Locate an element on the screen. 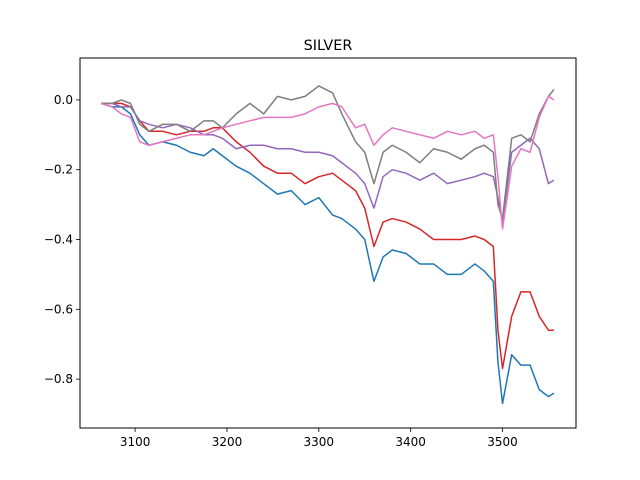  x-tick-label: 3300 is located at coordinates (319, 442).